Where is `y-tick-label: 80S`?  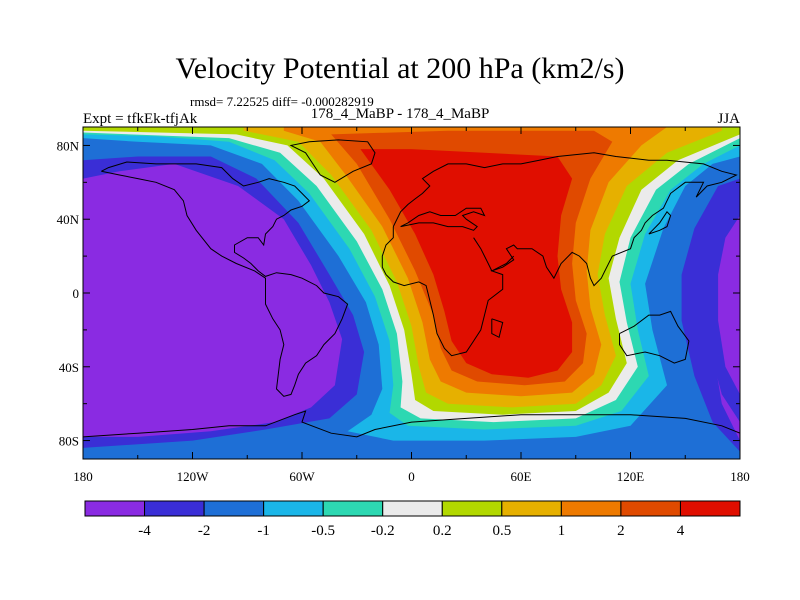 y-tick-label: 80S is located at coordinates (69, 441).